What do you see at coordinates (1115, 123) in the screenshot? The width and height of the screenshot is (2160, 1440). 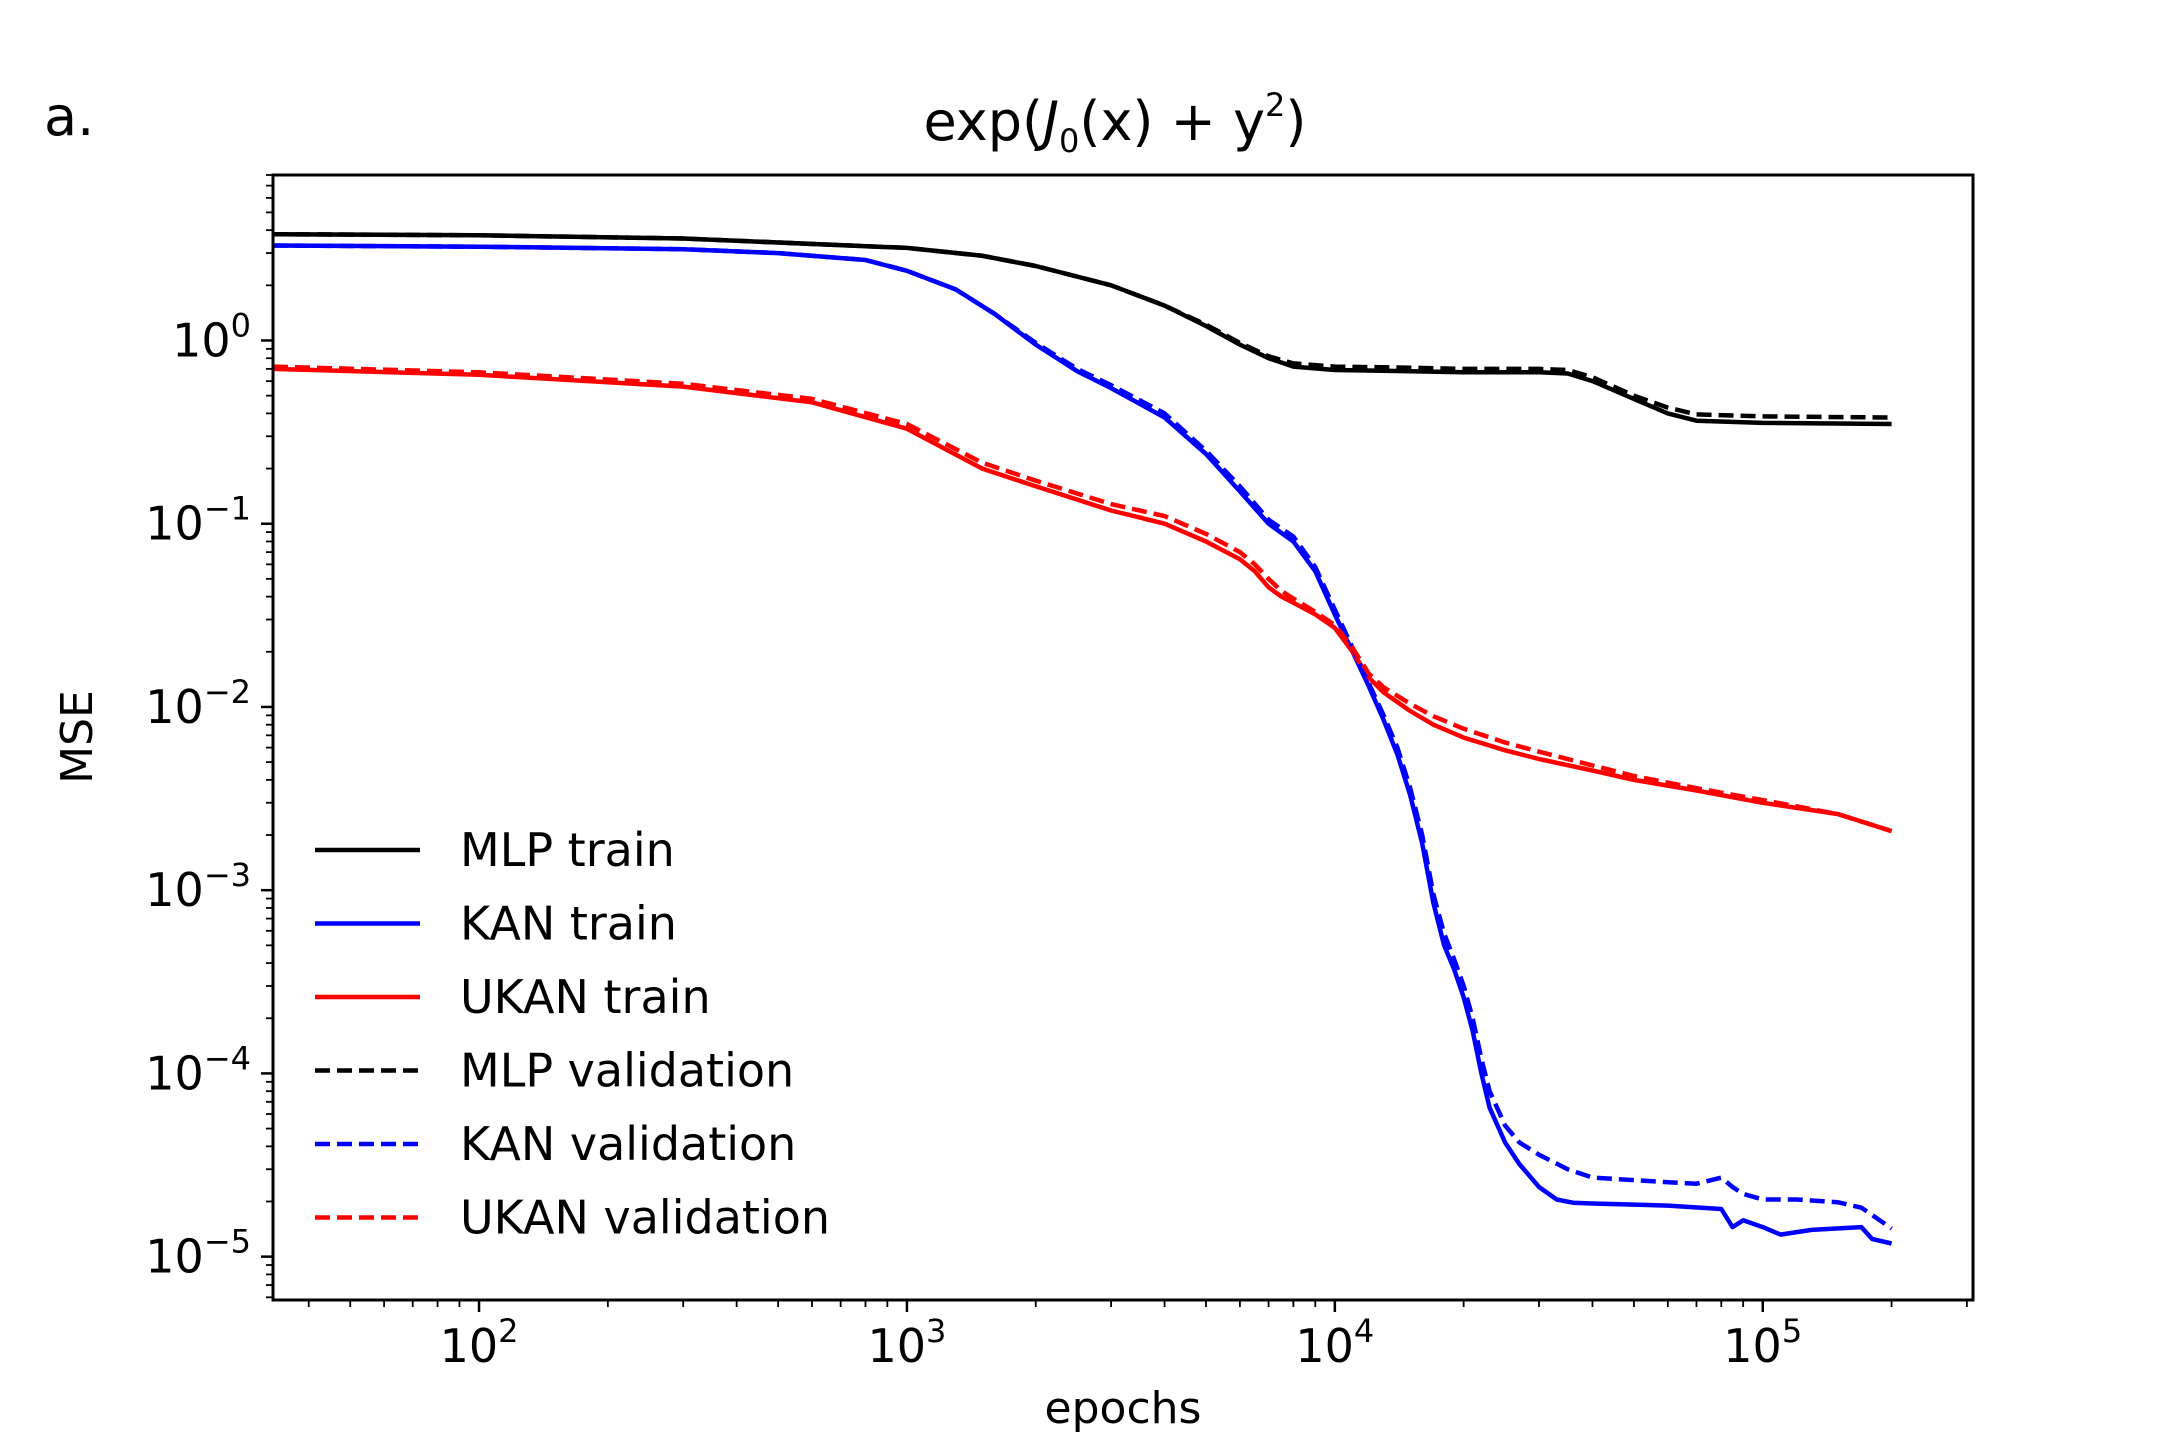 I see `chart-title: exp(J0(x) + y2)` at bounding box center [1115, 123].